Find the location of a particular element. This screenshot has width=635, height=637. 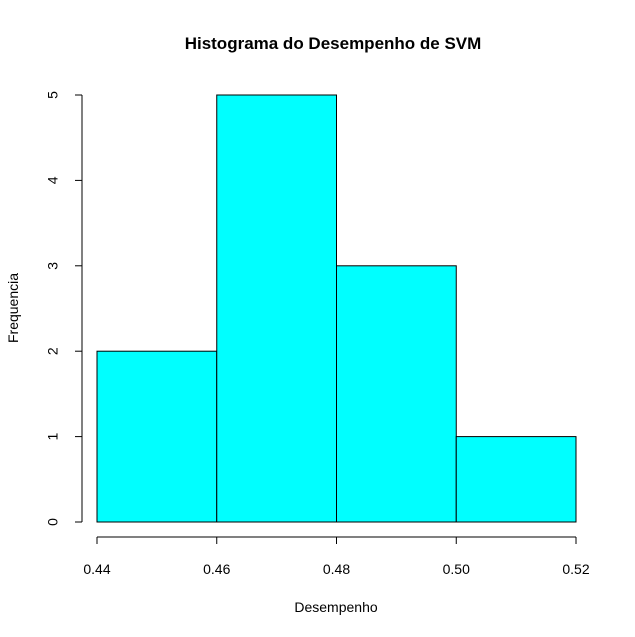

x-tick-label: 0.46 is located at coordinates (216, 569).